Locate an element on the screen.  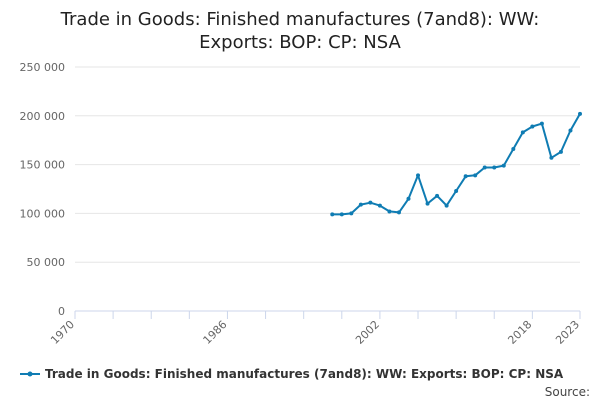
x-tick-label: 2018 is located at coordinates (519, 332).